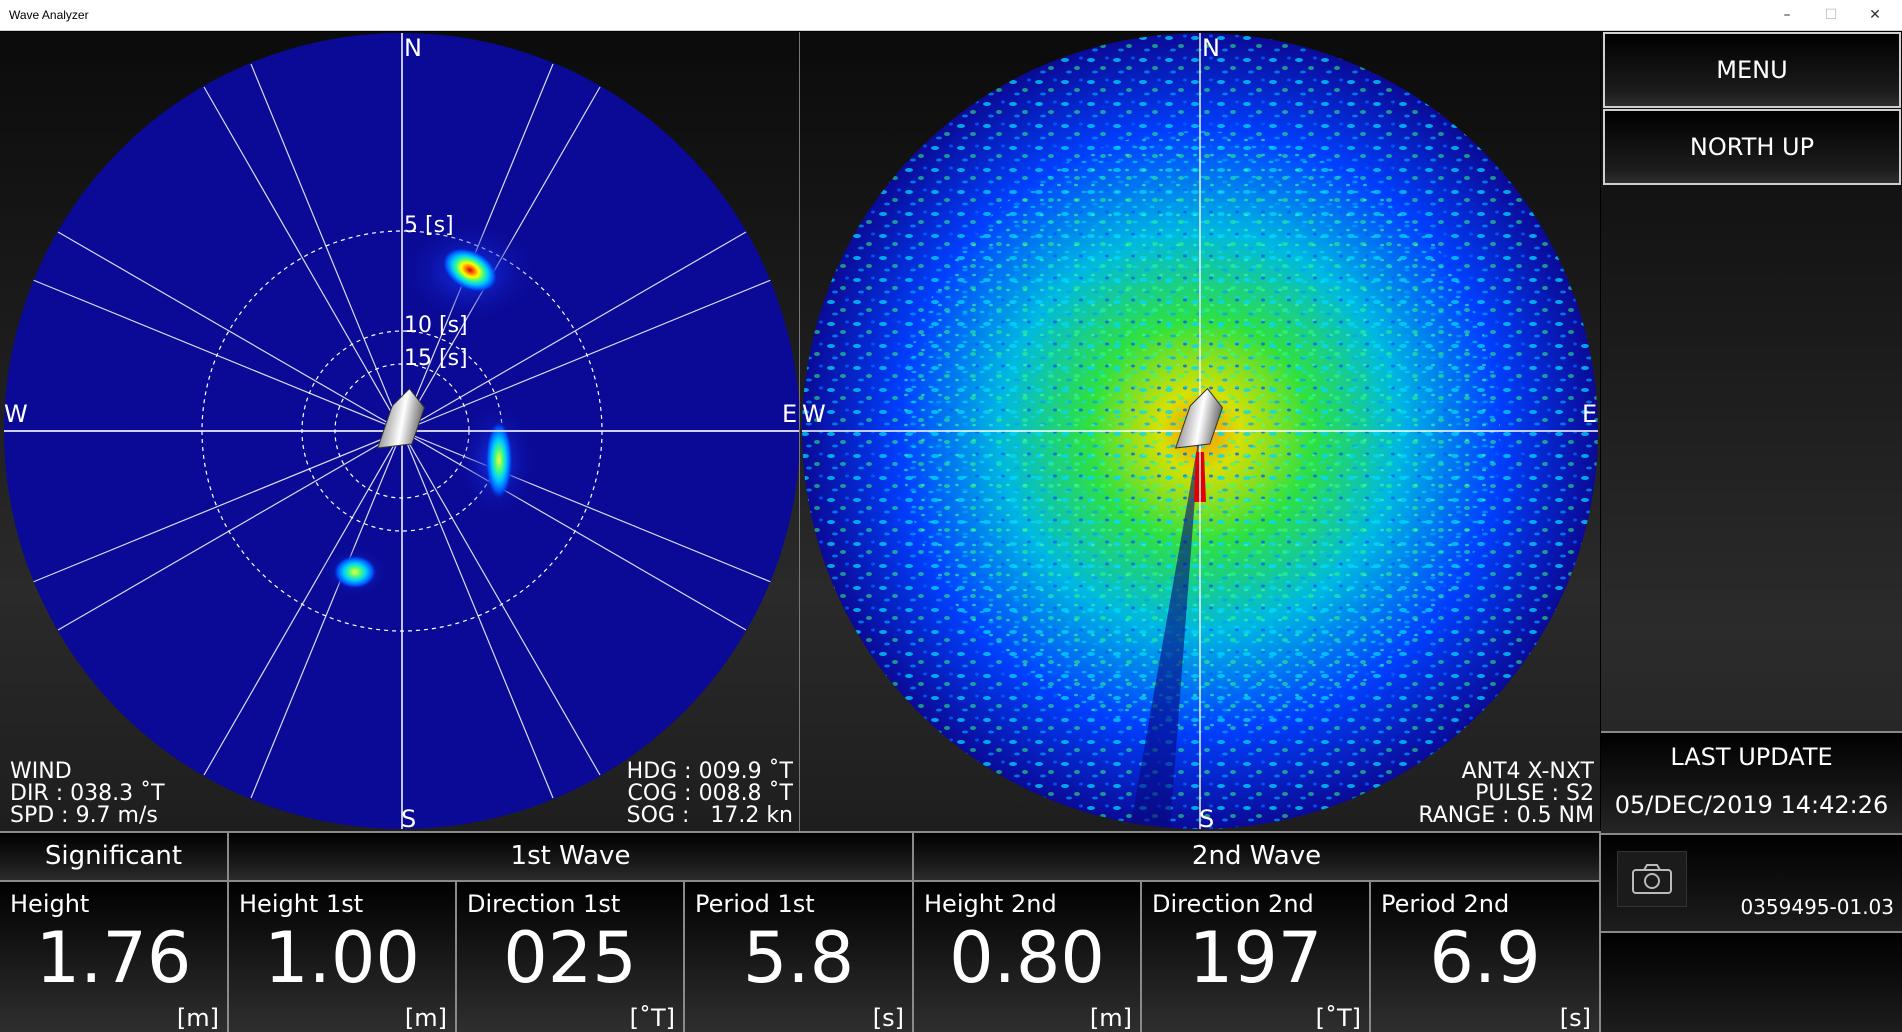 This screenshot has height=1032, width=1902. Describe the element at coordinates (41, 771) in the screenshot. I see `wind-label: WIND` at that location.